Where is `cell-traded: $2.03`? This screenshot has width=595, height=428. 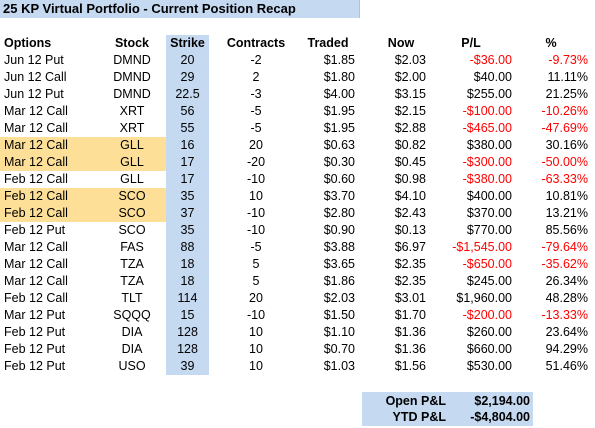
cell-traded: $2.03 is located at coordinates (339, 298).